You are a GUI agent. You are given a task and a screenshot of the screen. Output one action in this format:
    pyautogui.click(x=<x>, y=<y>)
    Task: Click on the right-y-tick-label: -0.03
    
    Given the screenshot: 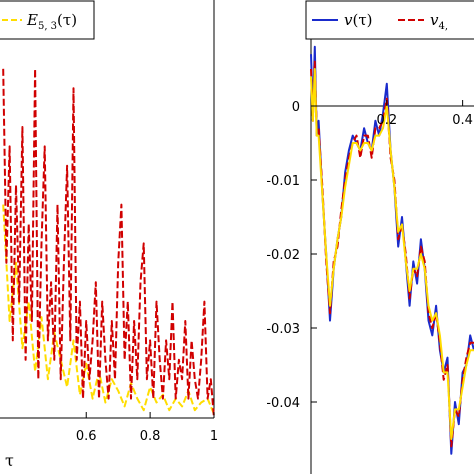 What is the action you would take?
    pyautogui.click(x=283, y=329)
    